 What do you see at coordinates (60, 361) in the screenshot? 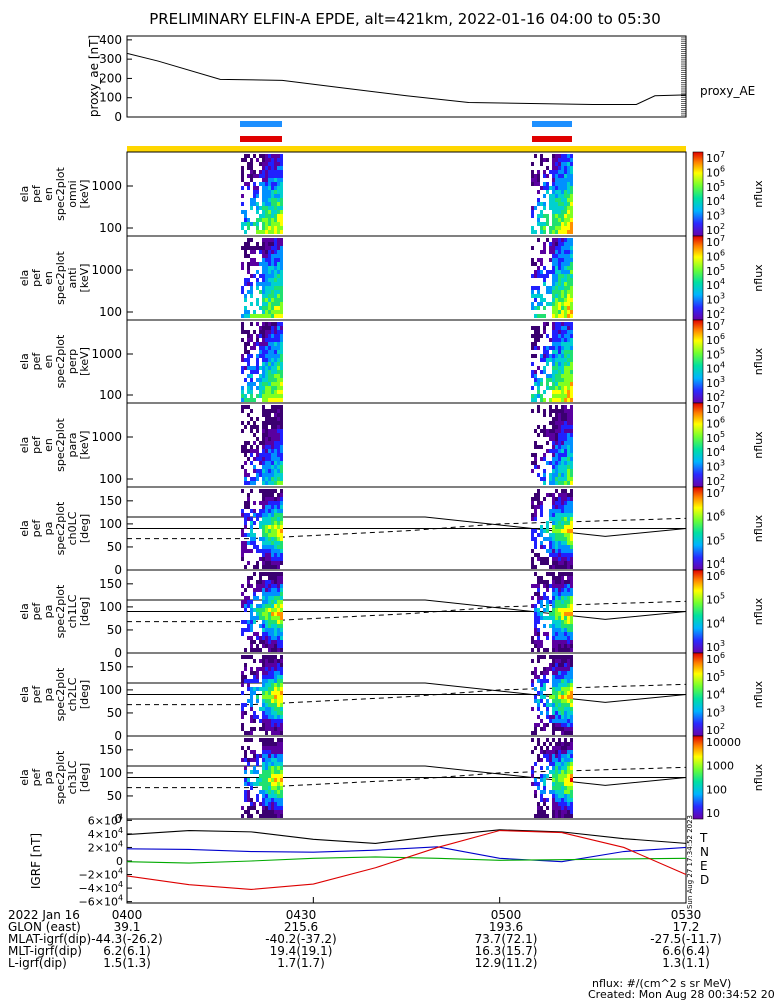
I see `panel-ylabel: spec2plot` at bounding box center [60, 361].